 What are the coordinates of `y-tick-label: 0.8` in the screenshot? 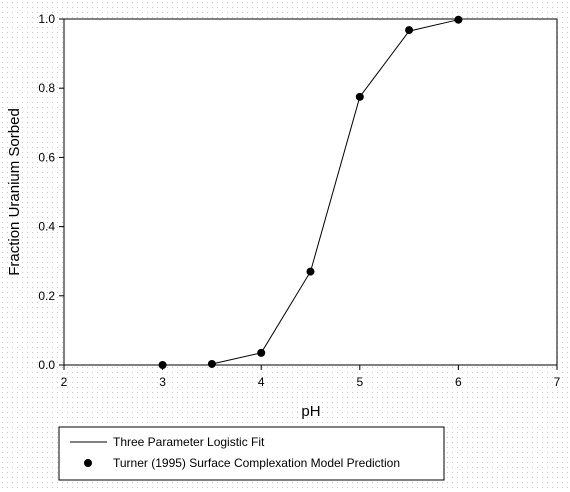 It's located at (46, 88).